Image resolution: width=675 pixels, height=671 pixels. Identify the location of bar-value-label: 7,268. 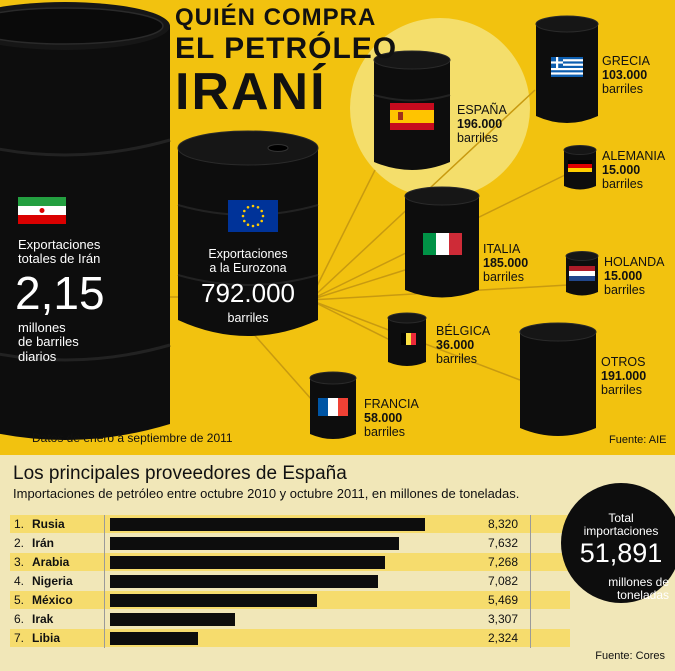
(503, 562).